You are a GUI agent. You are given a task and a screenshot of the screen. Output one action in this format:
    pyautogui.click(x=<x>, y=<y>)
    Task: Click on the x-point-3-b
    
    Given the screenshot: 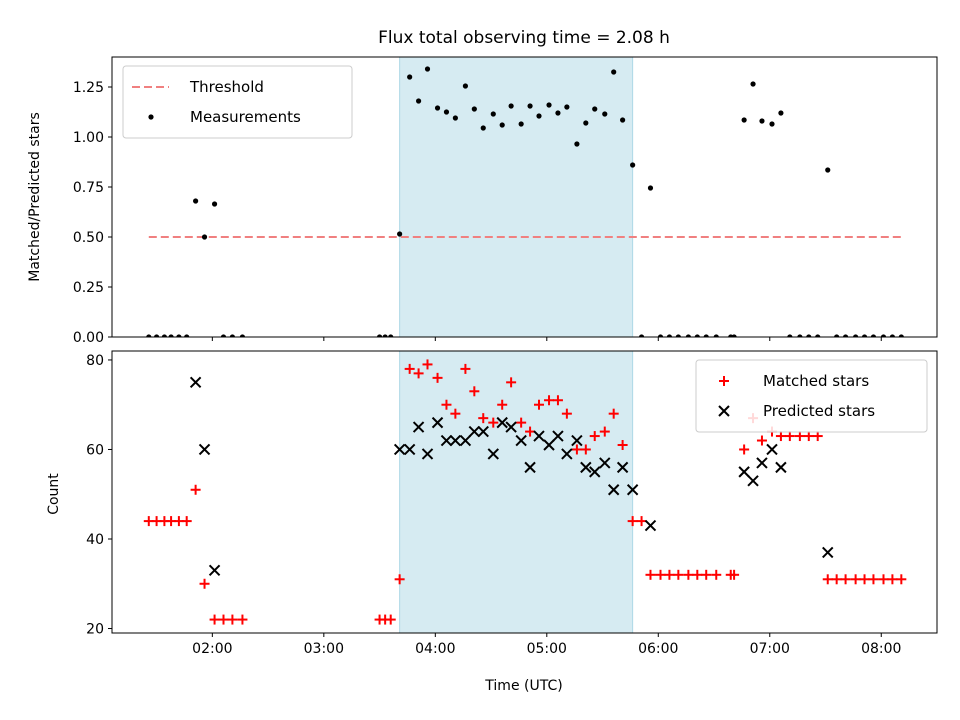 What is the action you would take?
    pyautogui.click(x=399, y=449)
    